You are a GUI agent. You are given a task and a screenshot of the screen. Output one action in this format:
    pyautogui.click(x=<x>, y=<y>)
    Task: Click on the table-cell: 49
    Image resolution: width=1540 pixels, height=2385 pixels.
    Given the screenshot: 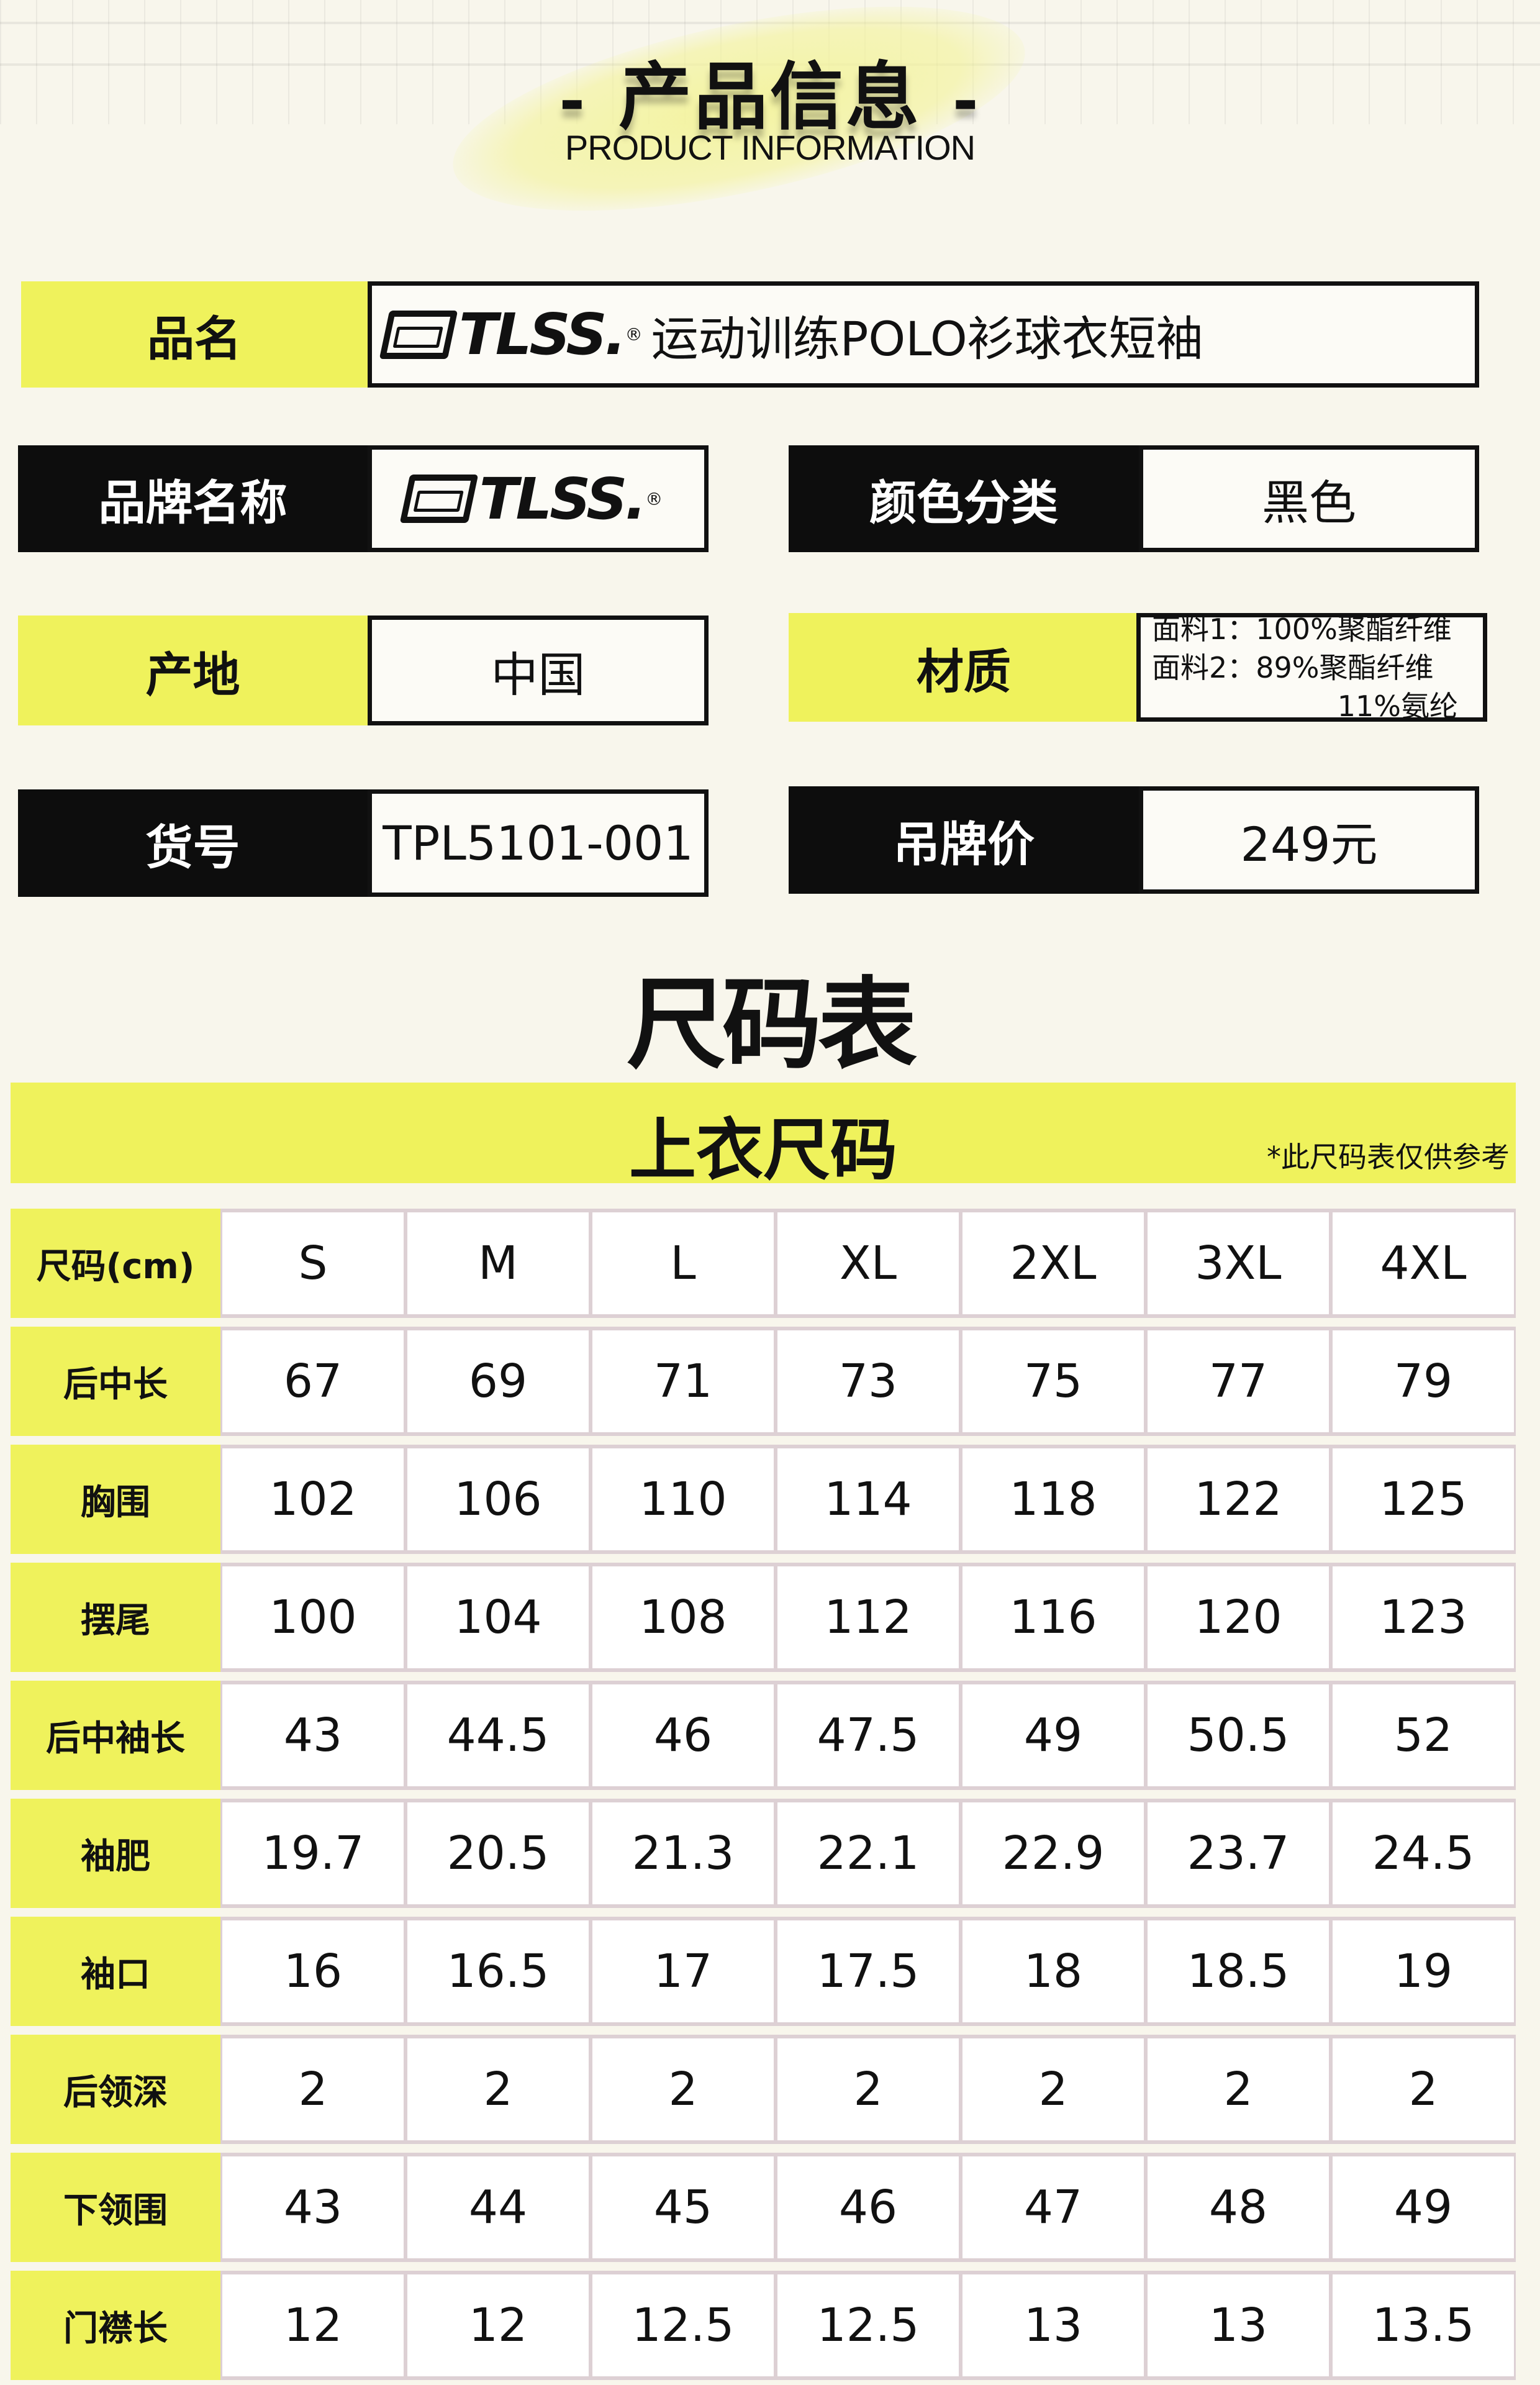 What is the action you would take?
    pyautogui.click(x=1054, y=1736)
    